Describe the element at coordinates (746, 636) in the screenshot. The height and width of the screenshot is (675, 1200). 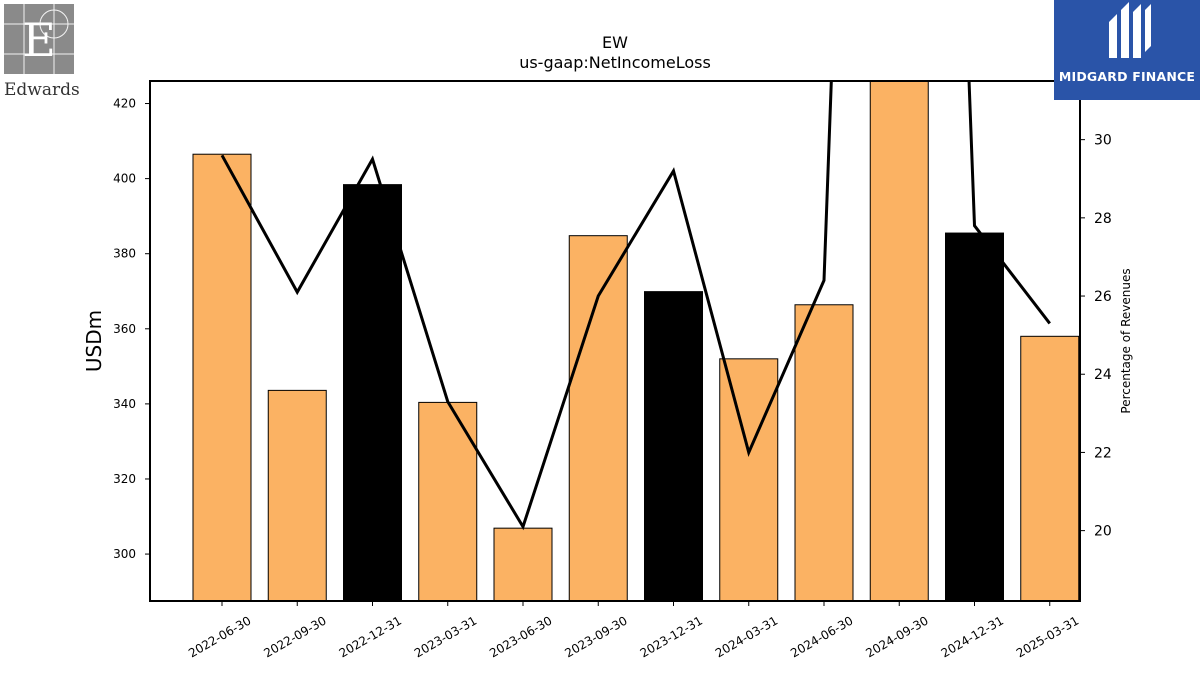
I see `x-tick-label: 2024-03-31` at that location.